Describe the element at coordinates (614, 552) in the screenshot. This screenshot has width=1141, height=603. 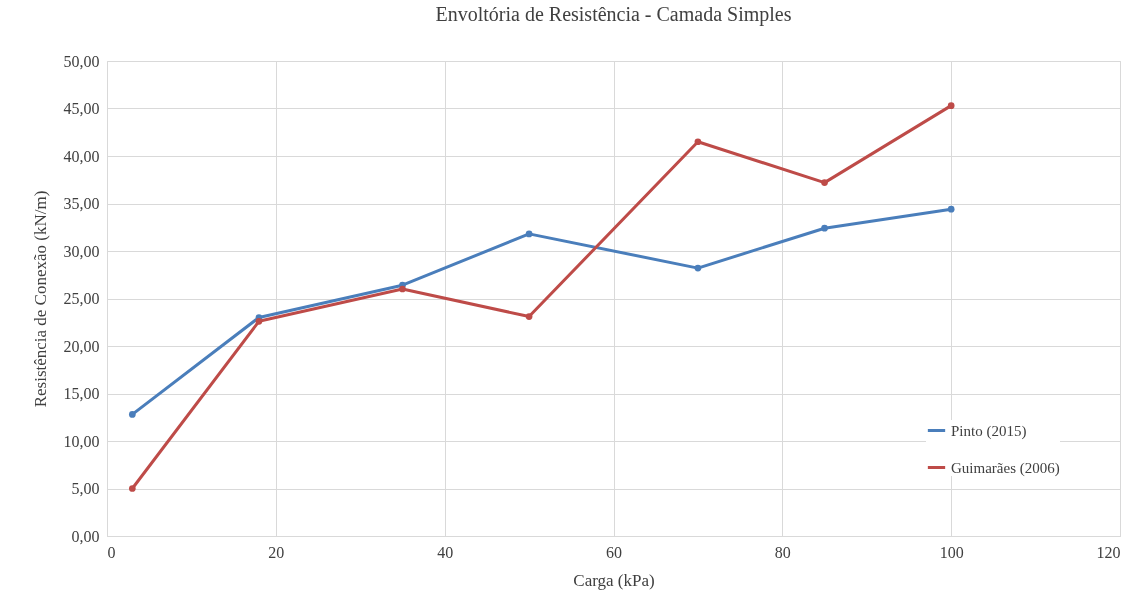
I see `x-tick-label: 60` at that location.